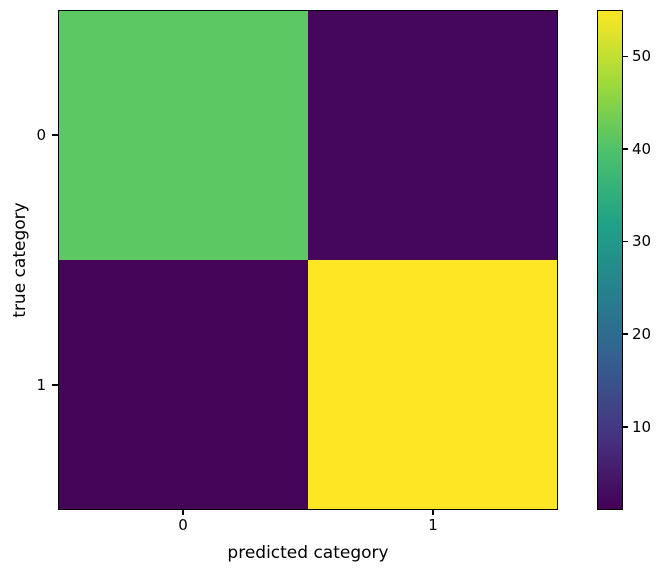 The width and height of the screenshot is (664, 575). What do you see at coordinates (308, 553) in the screenshot?
I see `x-axis-label: predicted category` at bounding box center [308, 553].